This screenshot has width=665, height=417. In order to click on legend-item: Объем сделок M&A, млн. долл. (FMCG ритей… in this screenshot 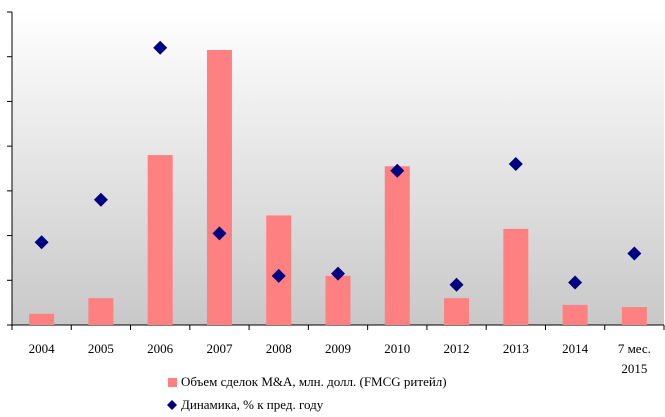, I will do `click(307, 382)`.